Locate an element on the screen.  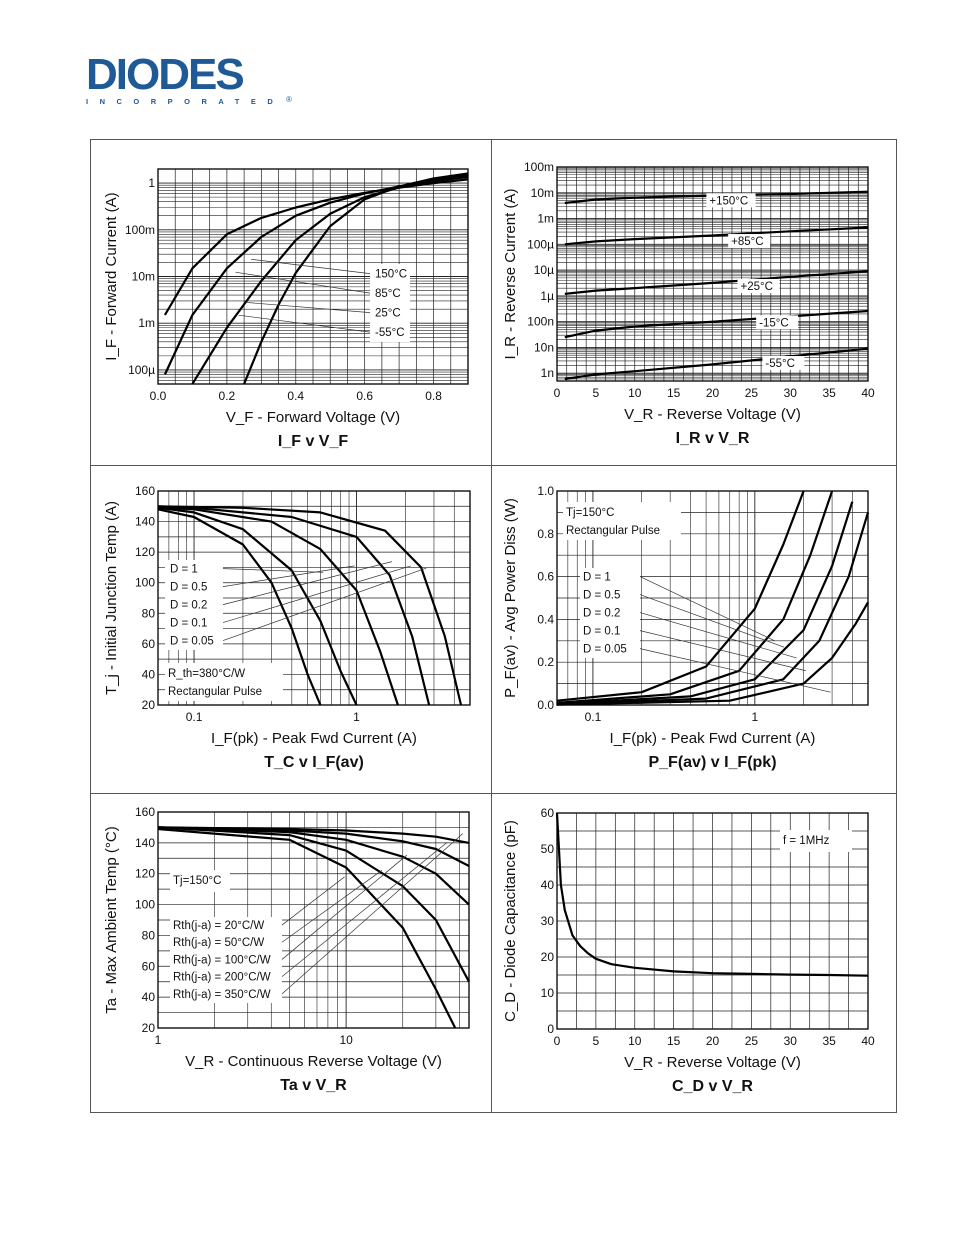
y-tick-label: 30 is located at coordinates (548, 921).